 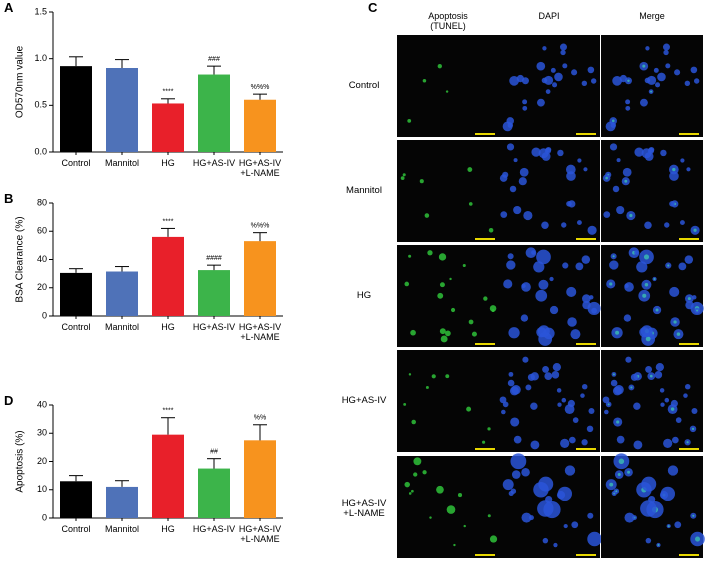 I want to click on significance-label: %%, so click(x=260, y=418).